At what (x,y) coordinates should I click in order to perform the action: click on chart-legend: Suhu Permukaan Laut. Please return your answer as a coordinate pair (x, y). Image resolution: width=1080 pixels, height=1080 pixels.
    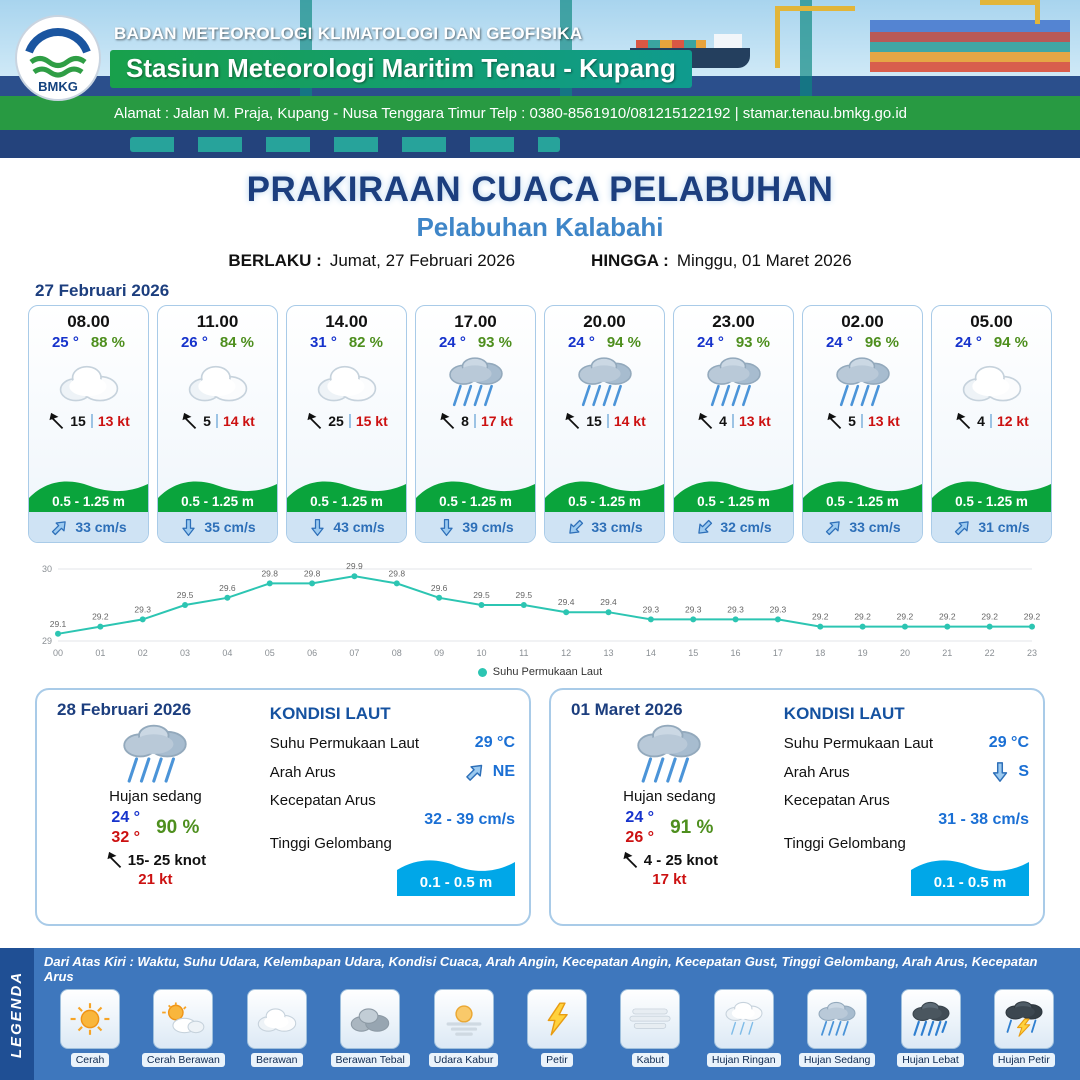
    Looking at the image, I should click on (540, 672).